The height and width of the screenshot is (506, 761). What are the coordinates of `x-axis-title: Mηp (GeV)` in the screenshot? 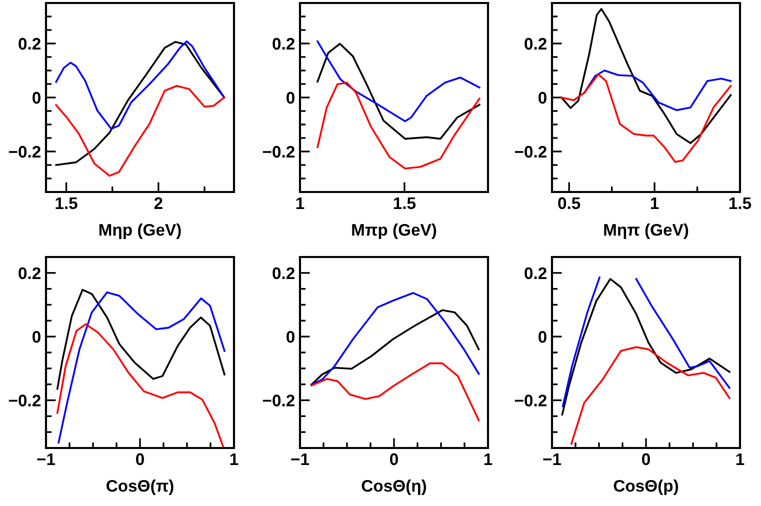 It's located at (140, 232).